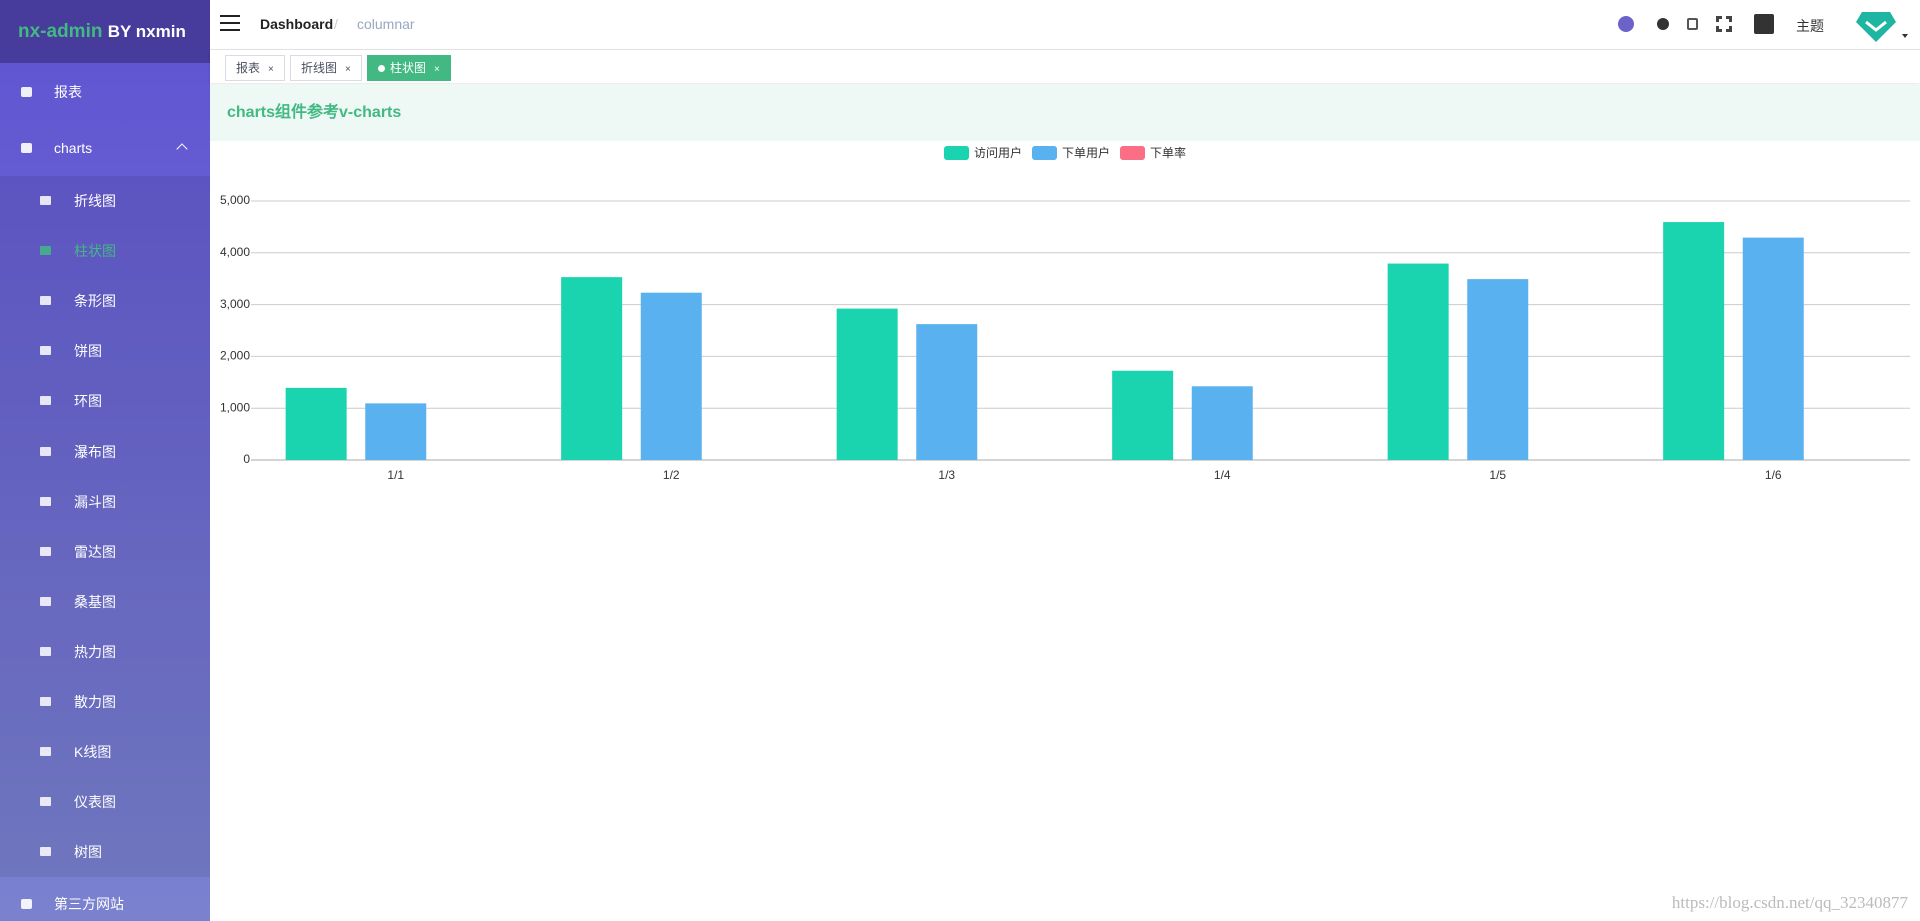 The image size is (1920, 921). What do you see at coordinates (1764, 24) in the screenshot?
I see `lang-icon` at bounding box center [1764, 24].